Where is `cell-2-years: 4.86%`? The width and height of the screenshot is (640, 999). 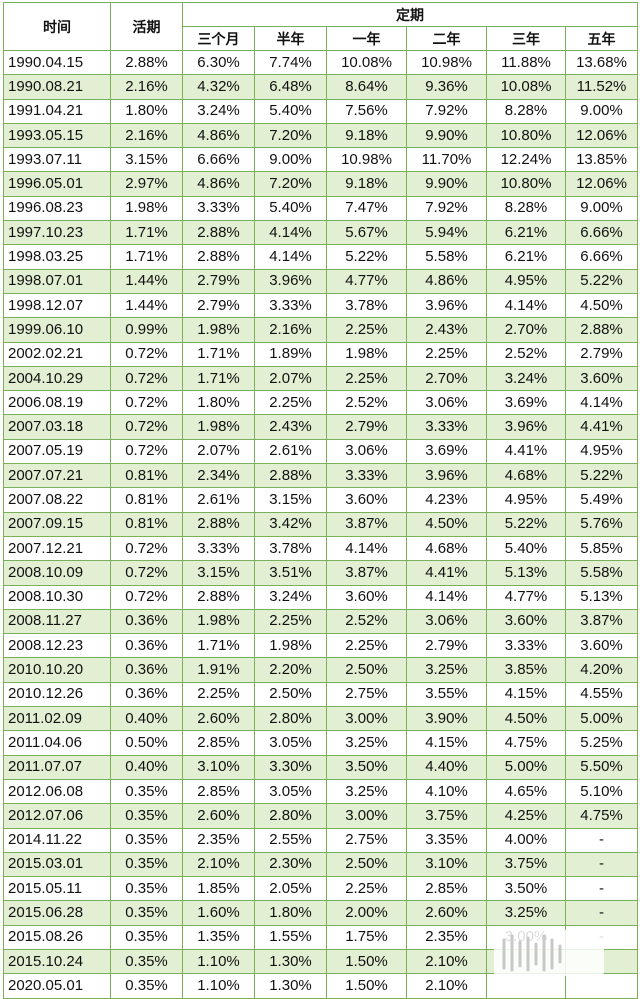
cell-2-years: 4.86% is located at coordinates (446, 281).